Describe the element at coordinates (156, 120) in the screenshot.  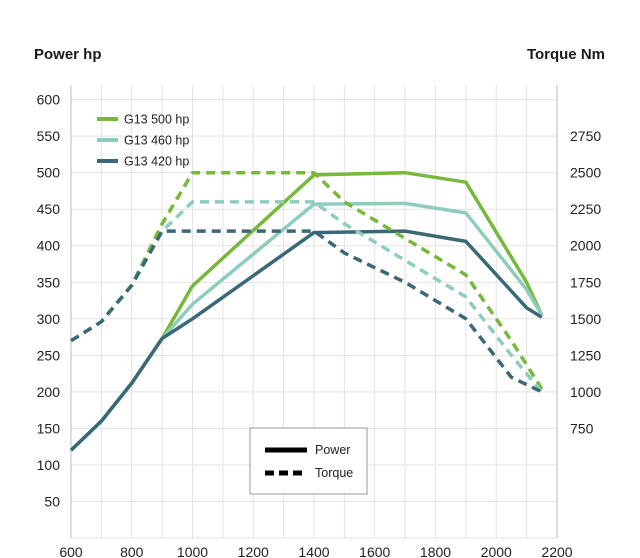
I see `legend-label: G13 500 hp` at that location.